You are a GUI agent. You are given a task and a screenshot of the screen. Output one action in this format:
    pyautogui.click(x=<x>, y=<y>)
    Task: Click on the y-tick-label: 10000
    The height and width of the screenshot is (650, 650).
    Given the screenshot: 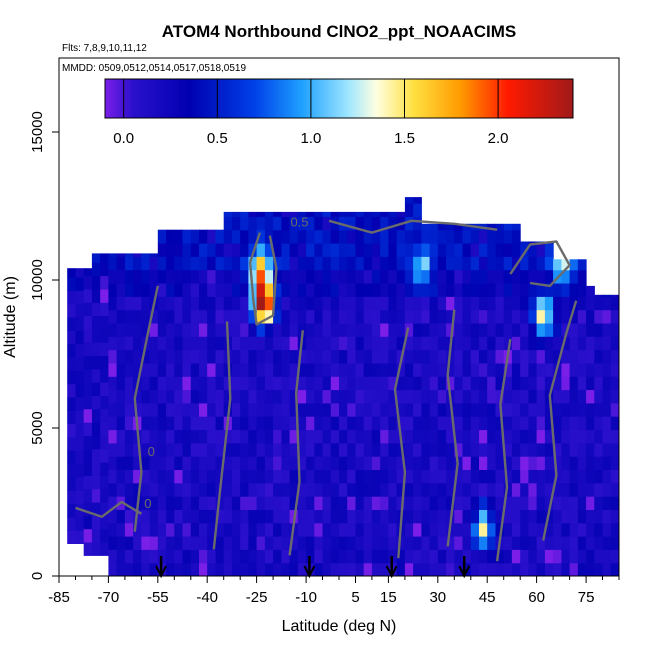 What is the action you would take?
    pyautogui.click(x=37, y=280)
    